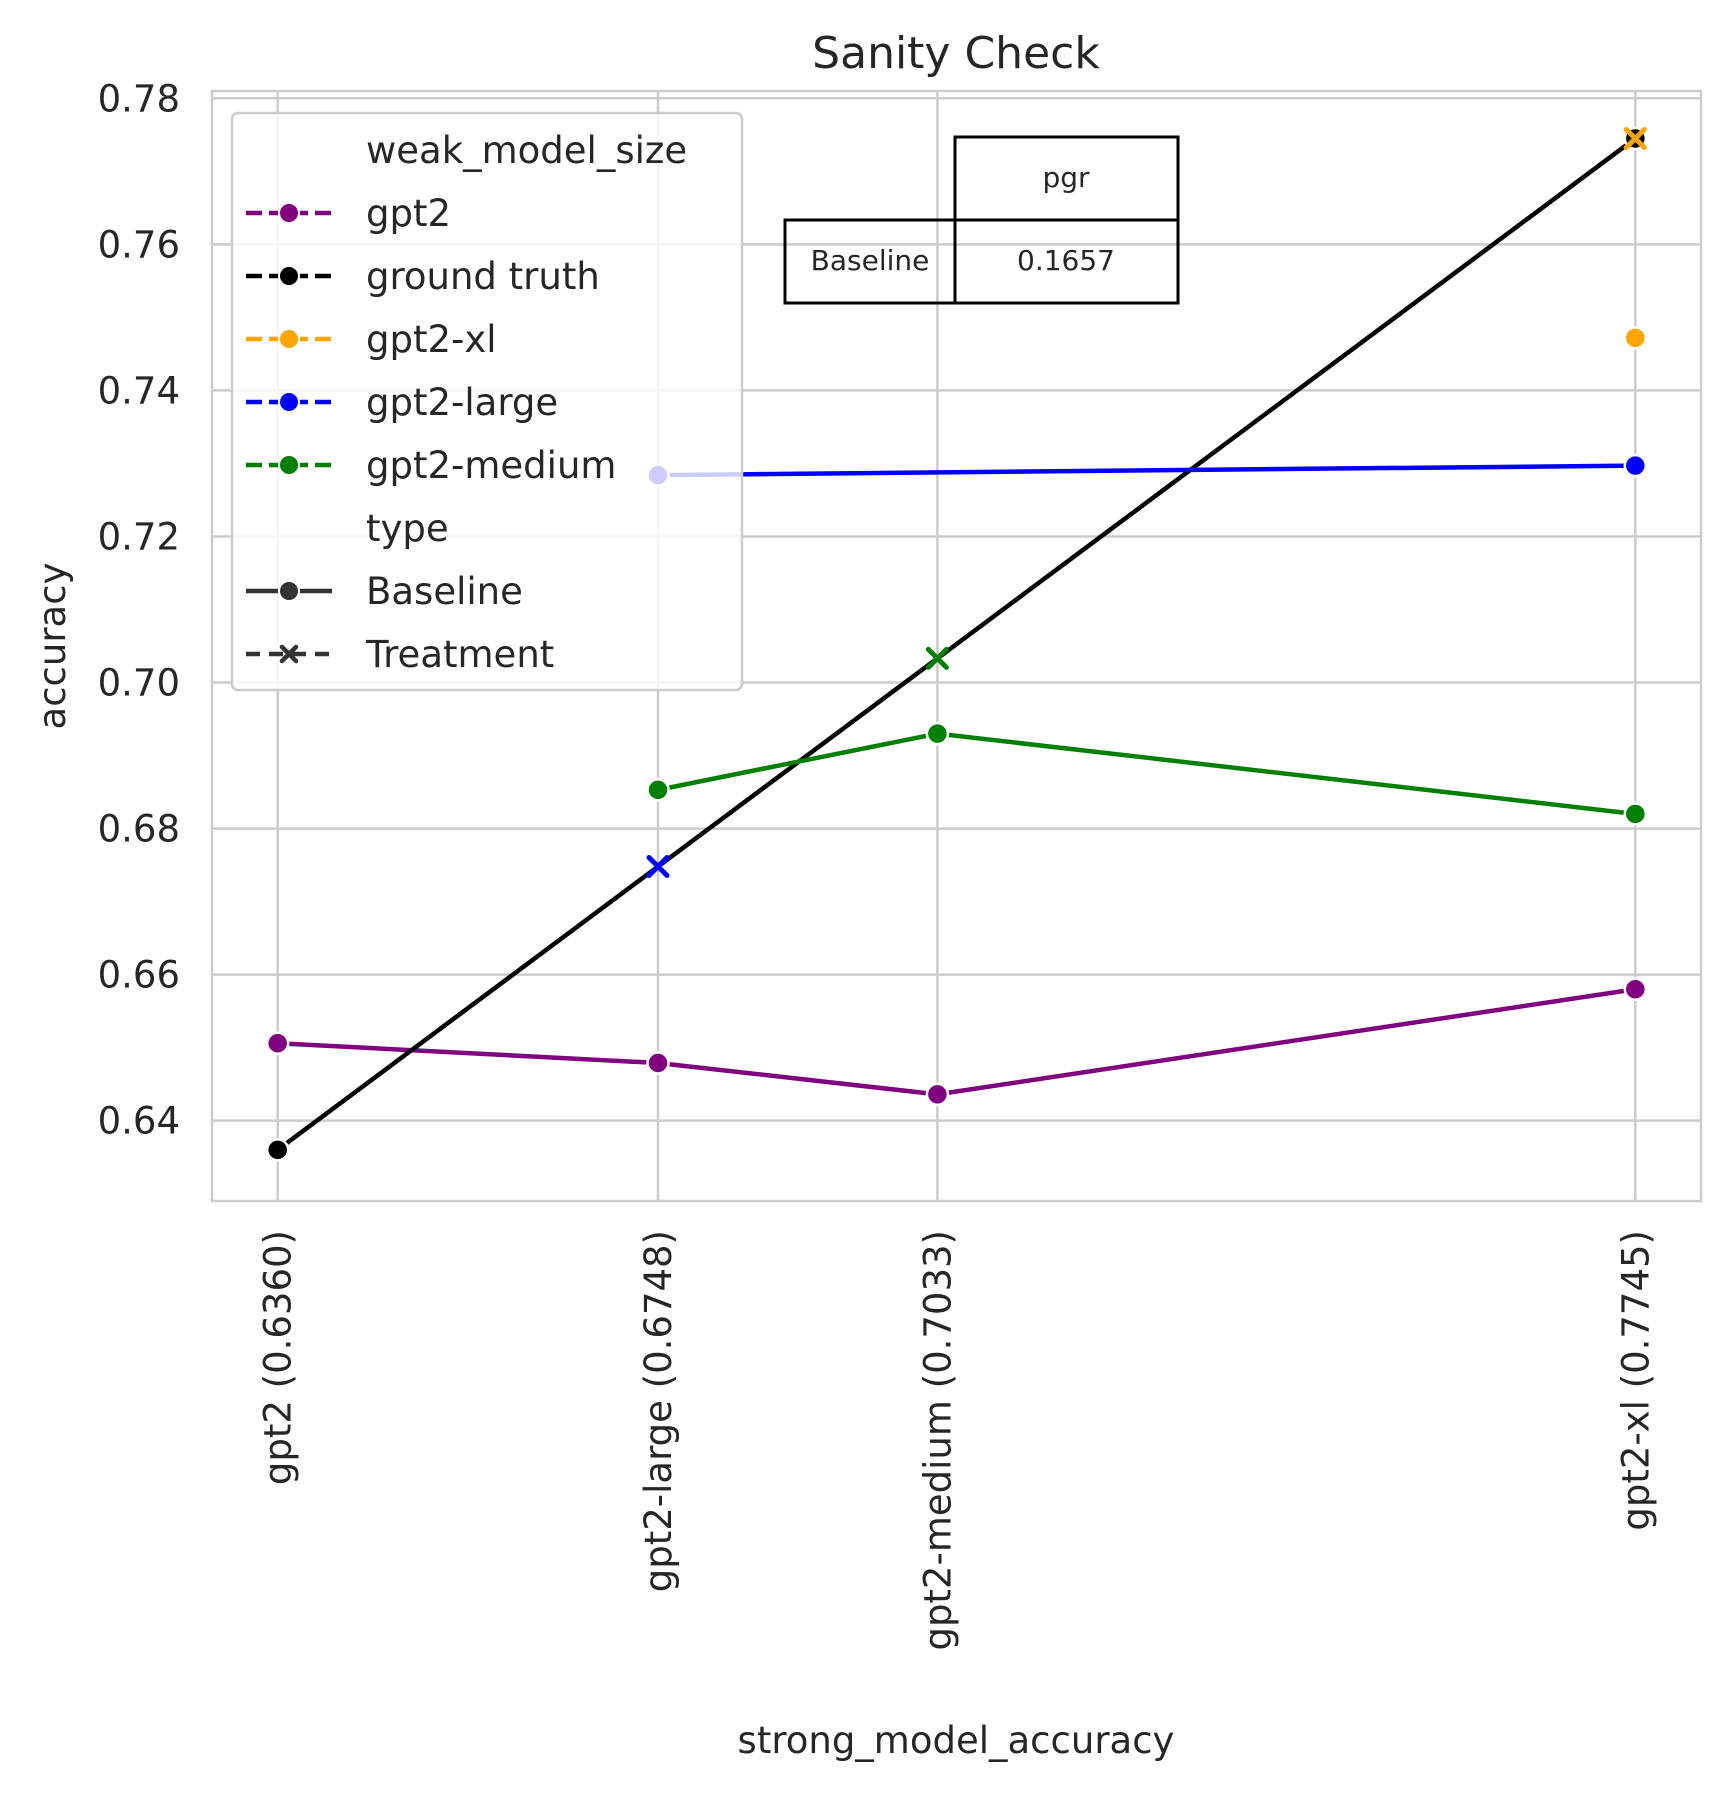  Describe the element at coordinates (1635, 465) in the screenshot. I see `gpt2-large-marker` at that location.